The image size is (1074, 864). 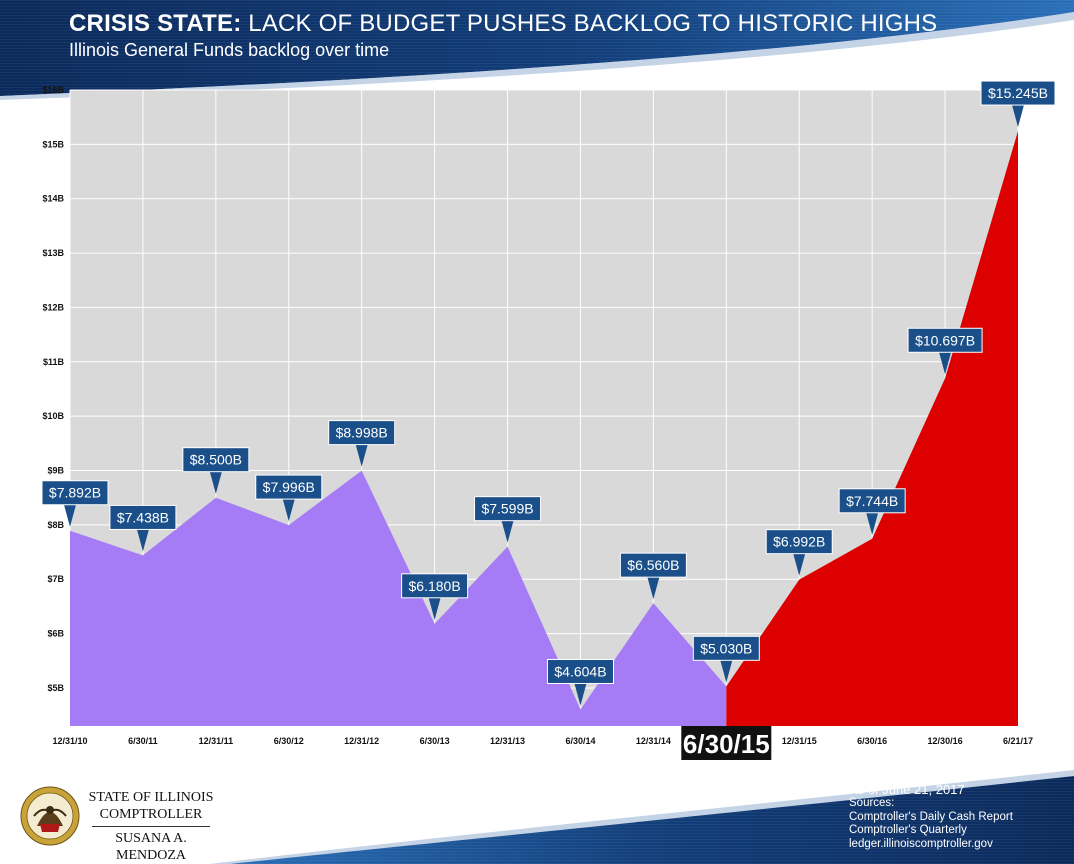 I want to click on x-tick-label: 6/30/16, so click(x=872, y=741).